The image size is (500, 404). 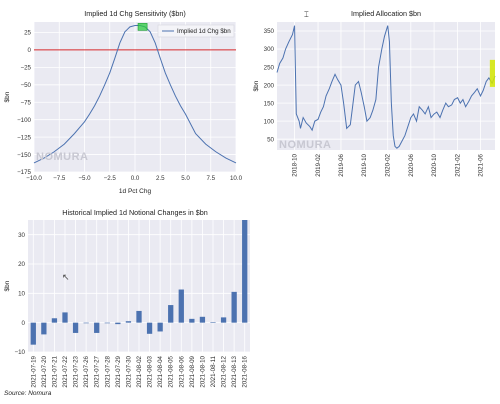 I want to click on text-cursor-icon: ⌶, so click(x=306, y=14).